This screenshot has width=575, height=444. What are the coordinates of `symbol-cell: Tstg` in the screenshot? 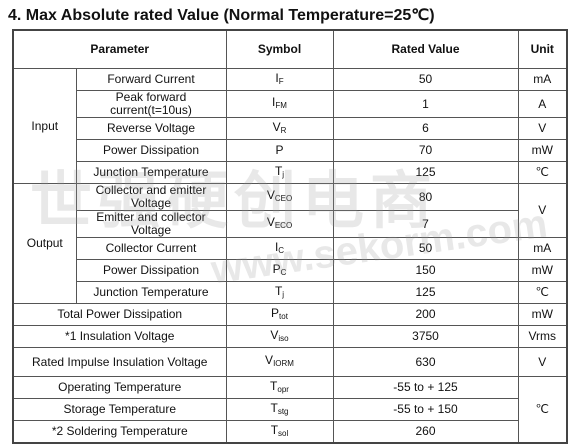 It's located at (279, 409).